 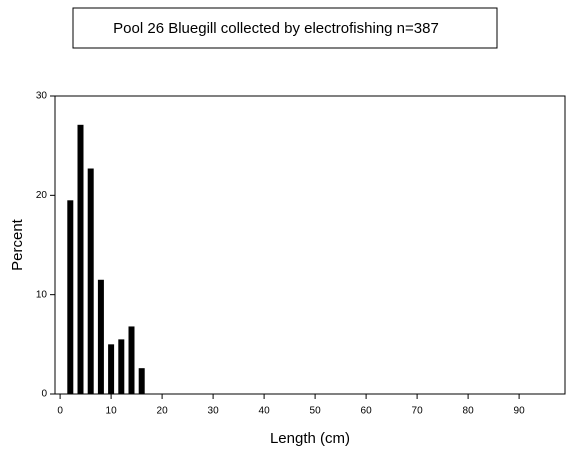 What do you see at coordinates (60, 411) in the screenshot?
I see `x-tick-label: 0` at bounding box center [60, 411].